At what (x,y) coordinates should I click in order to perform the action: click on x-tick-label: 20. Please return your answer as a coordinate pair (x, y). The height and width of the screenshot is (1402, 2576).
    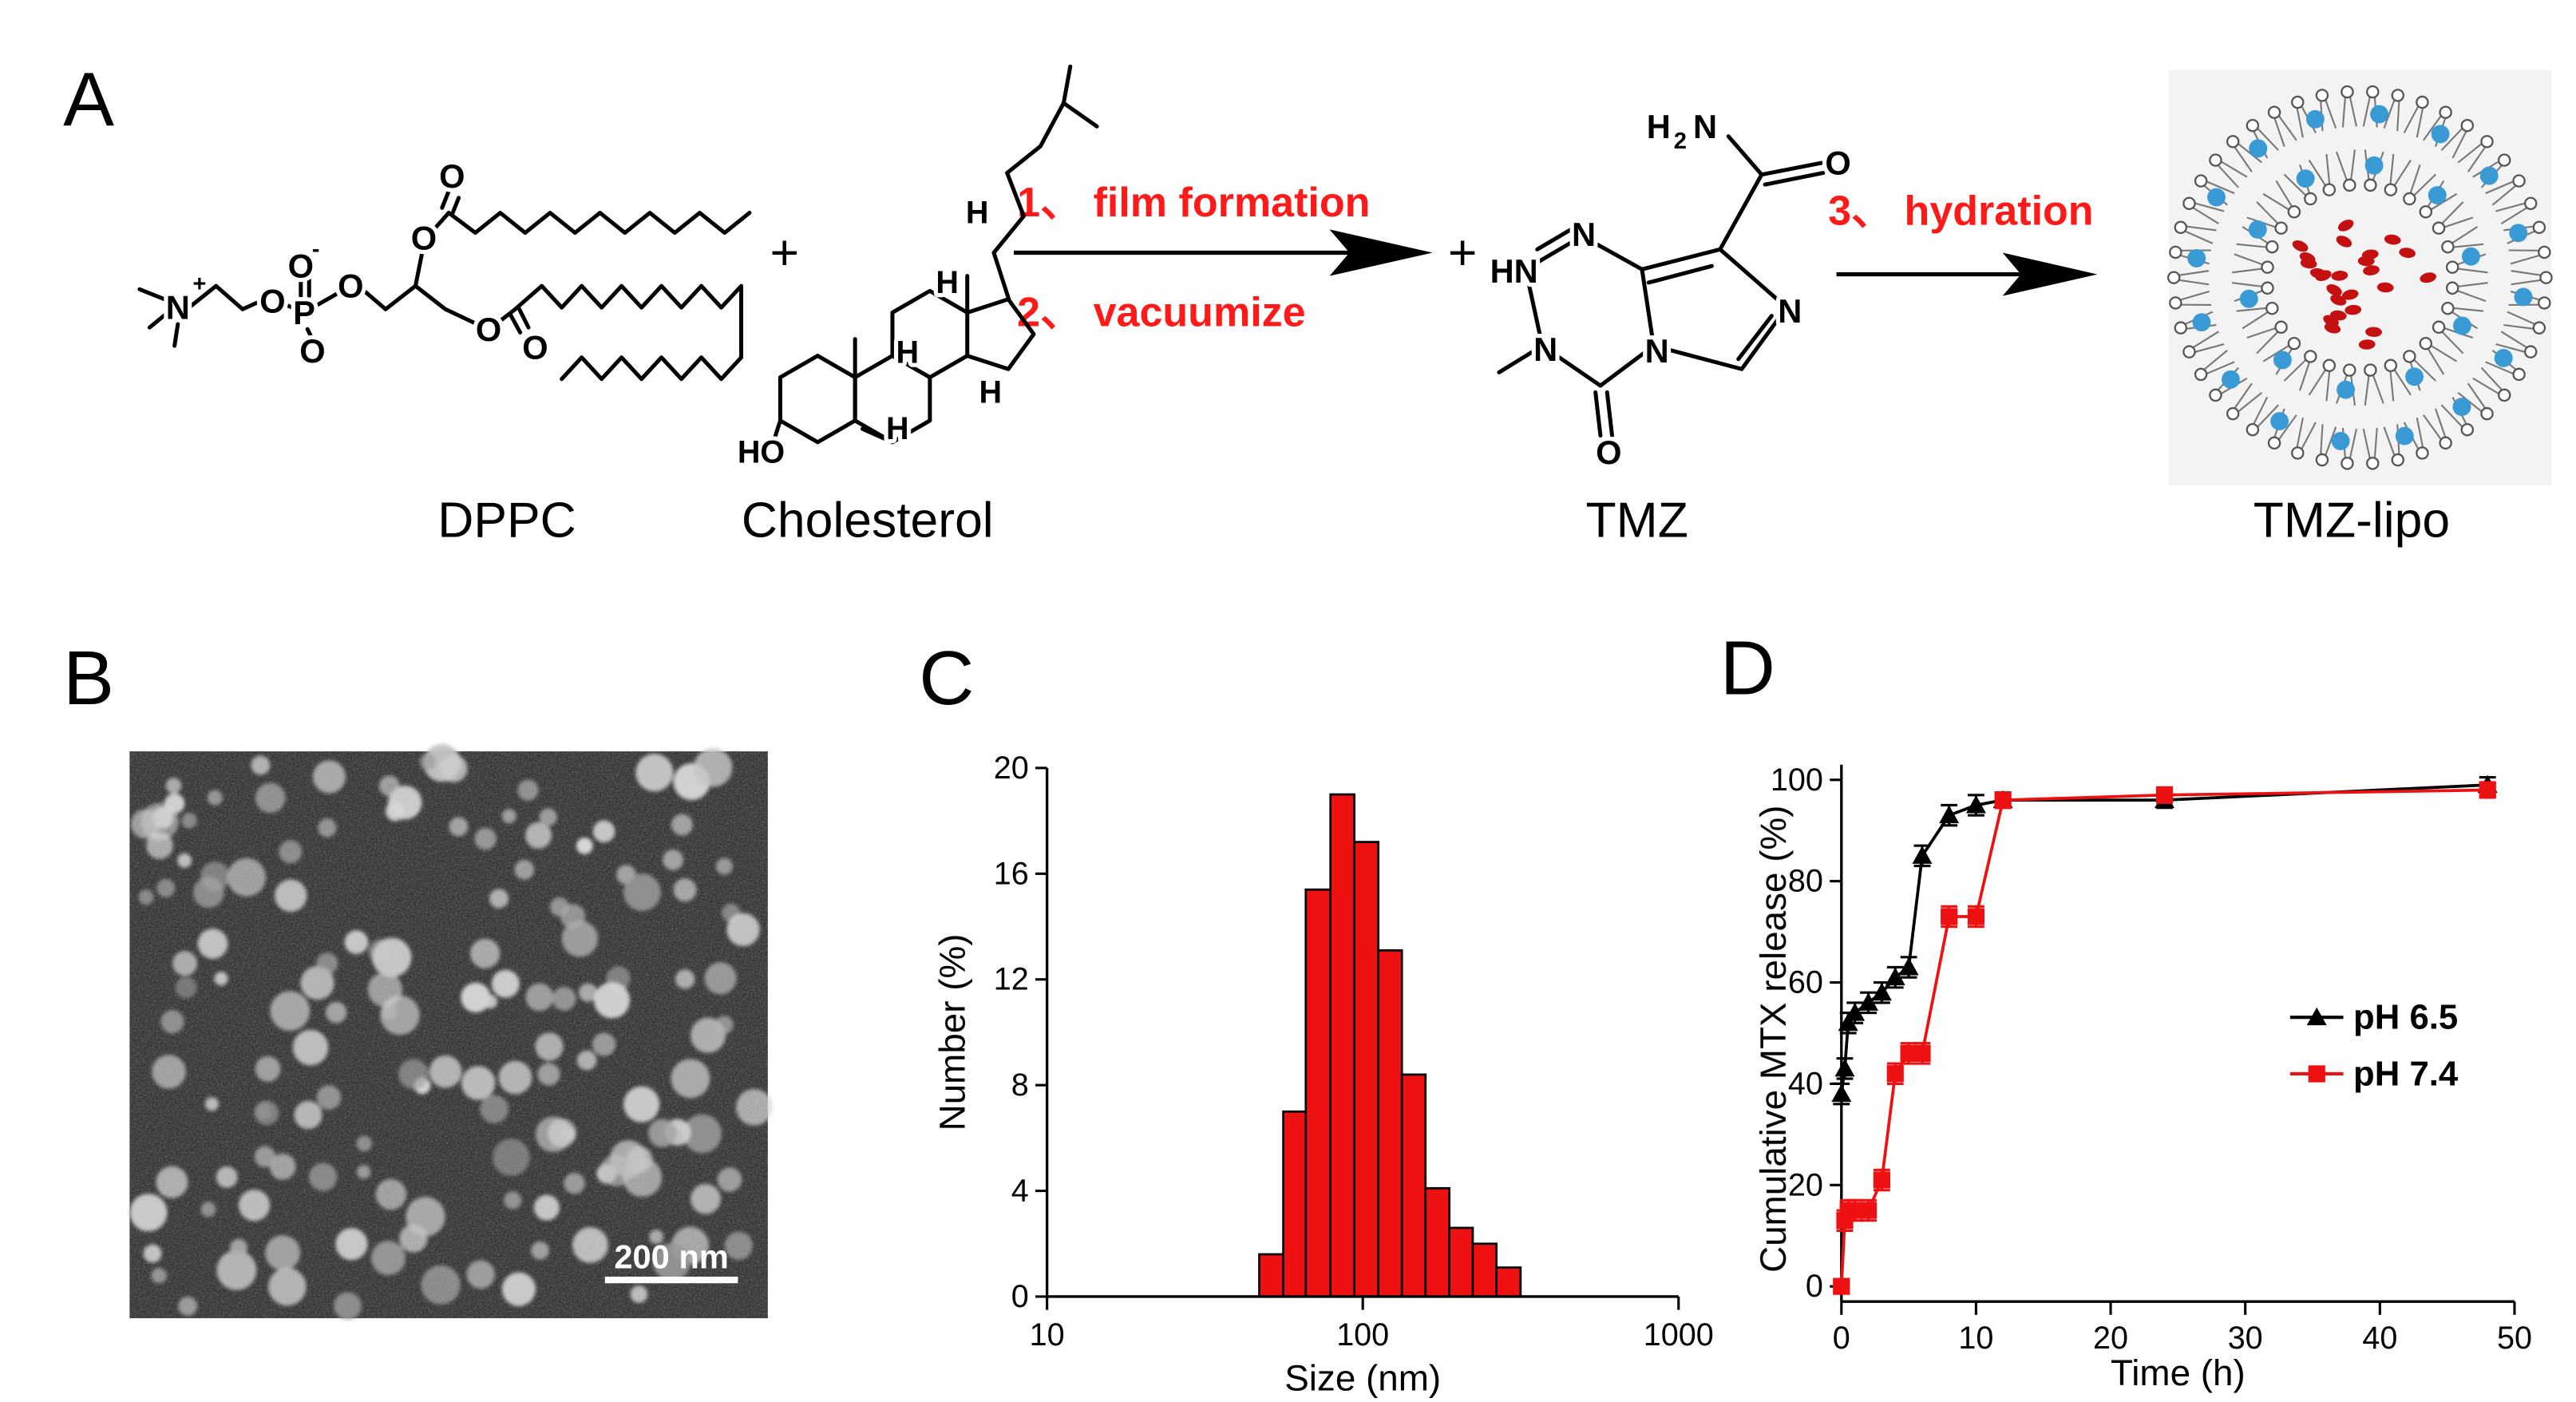
    Looking at the image, I should click on (2110, 1339).